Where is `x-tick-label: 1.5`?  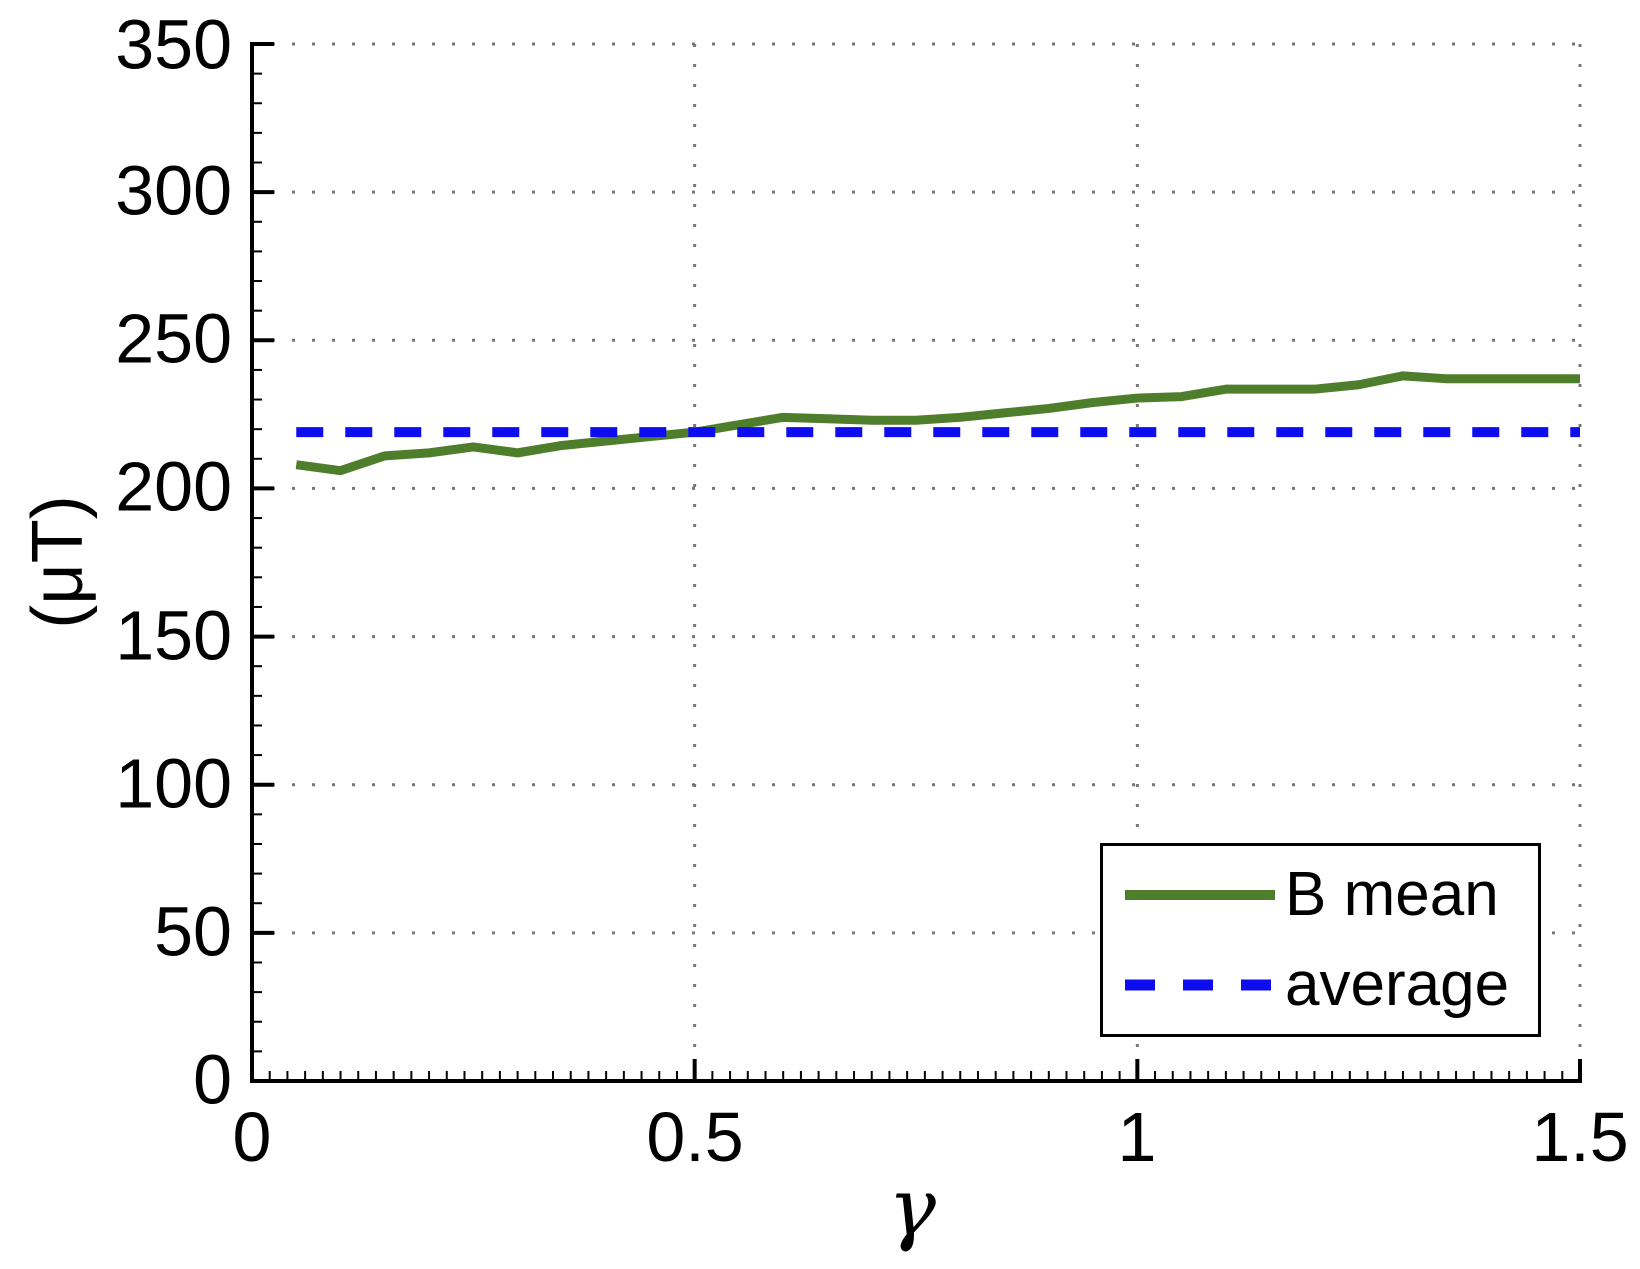 x-tick-label: 1.5 is located at coordinates (1580, 1137).